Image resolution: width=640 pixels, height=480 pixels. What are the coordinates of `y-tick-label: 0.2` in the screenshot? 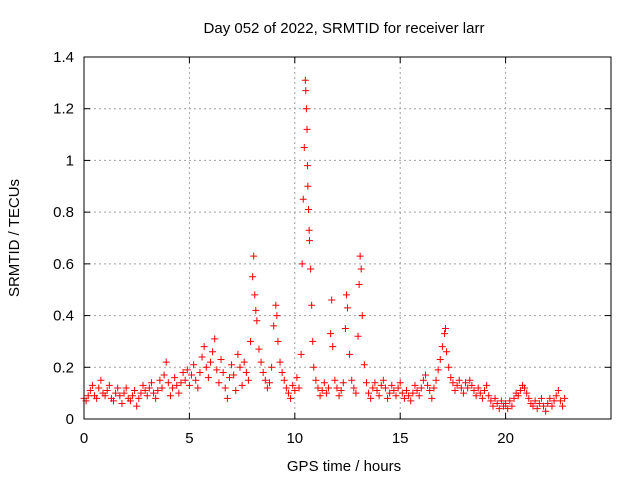 It's located at (63, 367).